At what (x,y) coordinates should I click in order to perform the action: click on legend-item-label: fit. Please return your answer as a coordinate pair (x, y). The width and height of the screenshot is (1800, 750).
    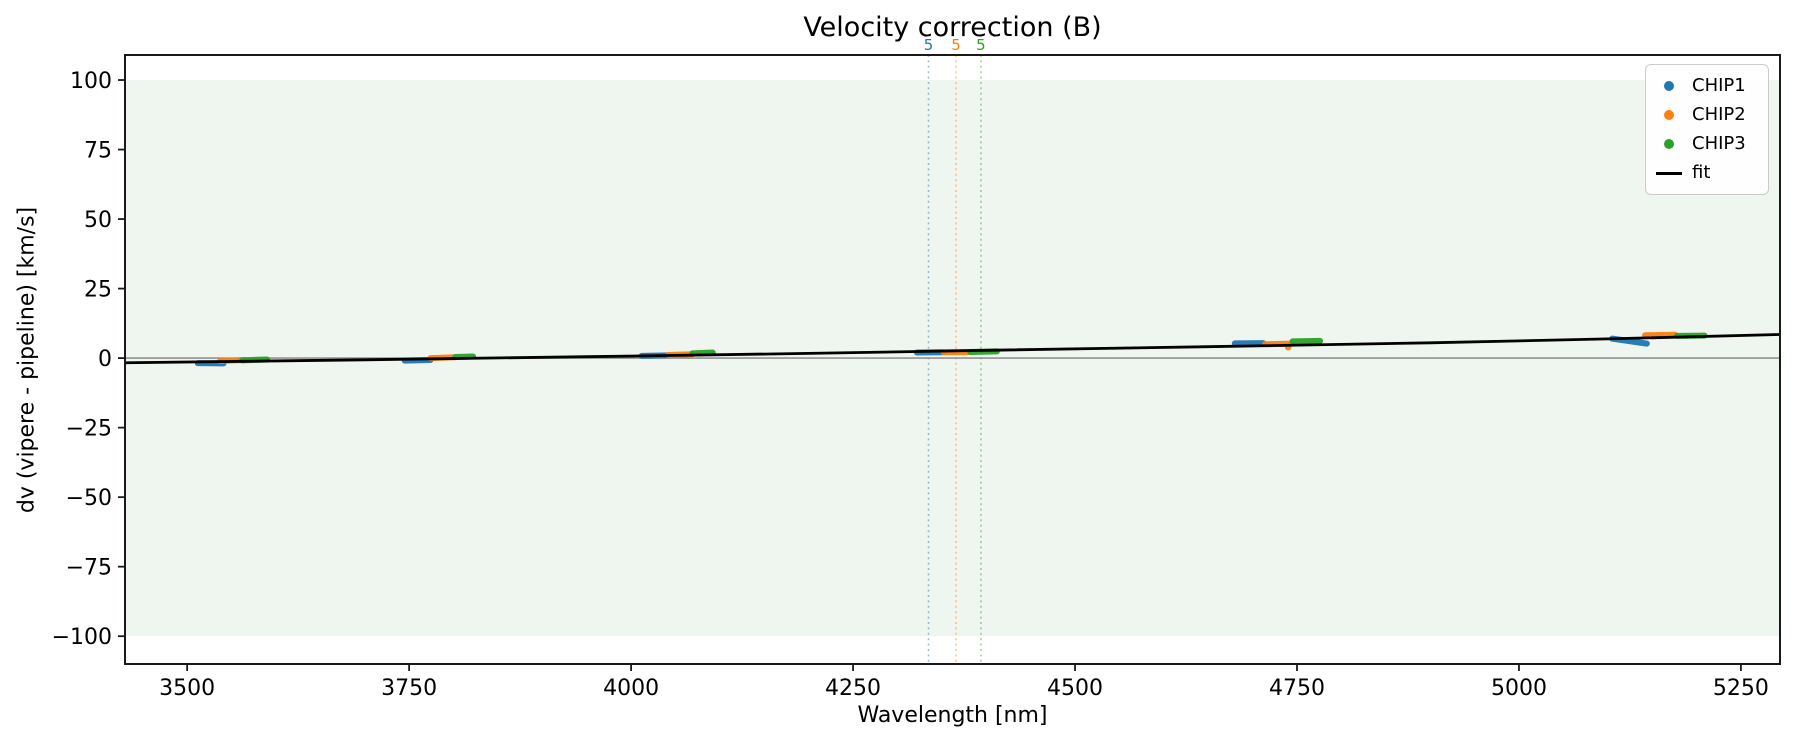
    Looking at the image, I should click on (1701, 172).